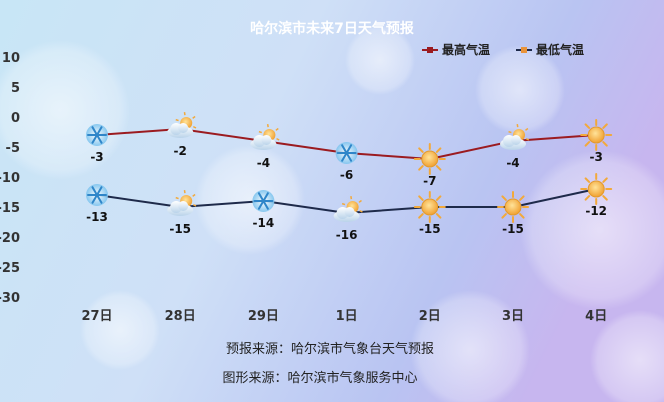  What do you see at coordinates (264, 223) in the screenshot?
I see `data-label-low: -14` at bounding box center [264, 223].